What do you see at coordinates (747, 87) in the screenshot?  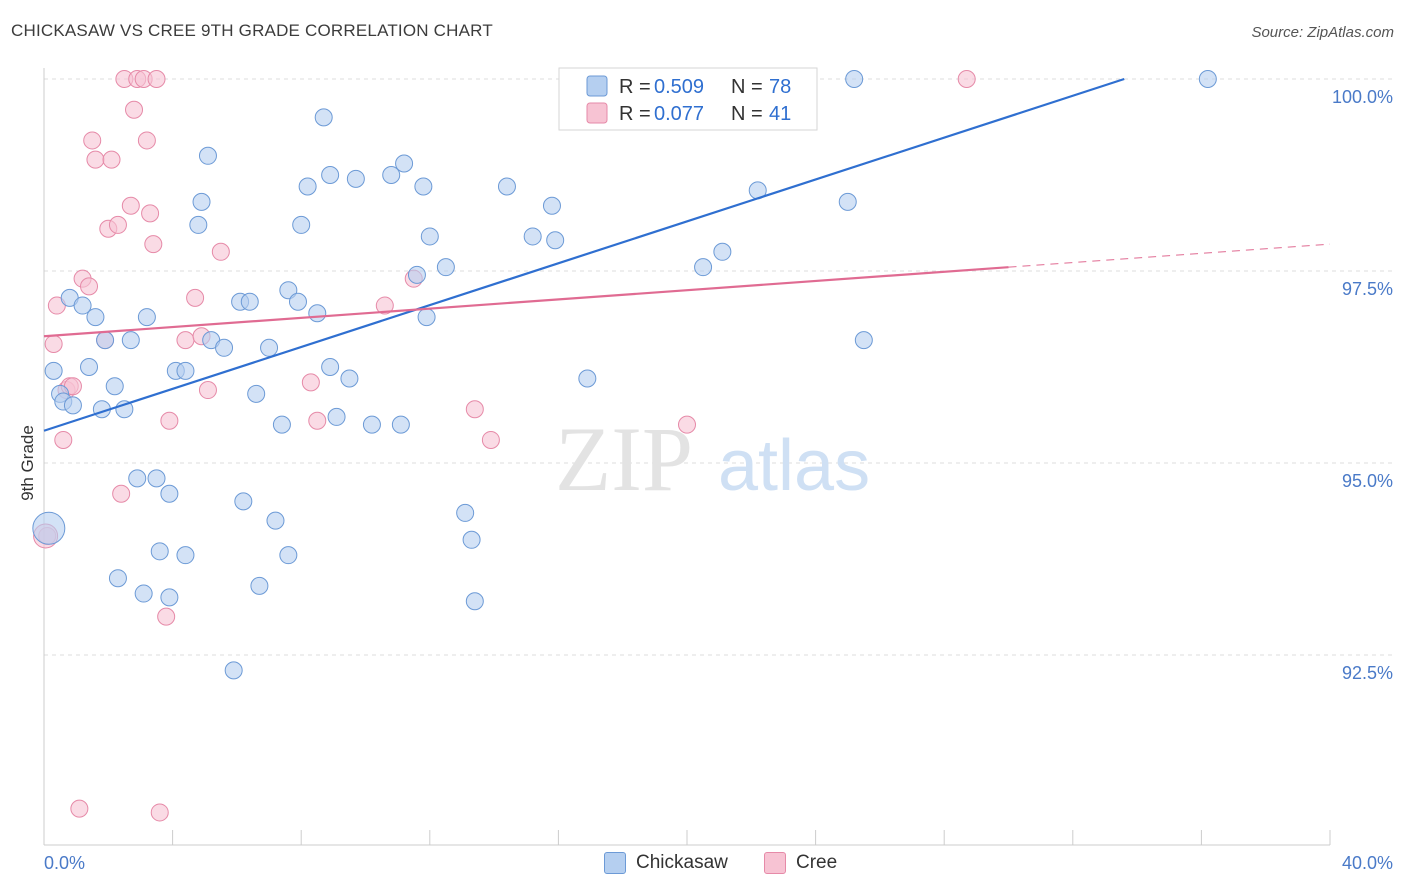 I see `chickasaw-n-label: N =` at bounding box center [747, 87].